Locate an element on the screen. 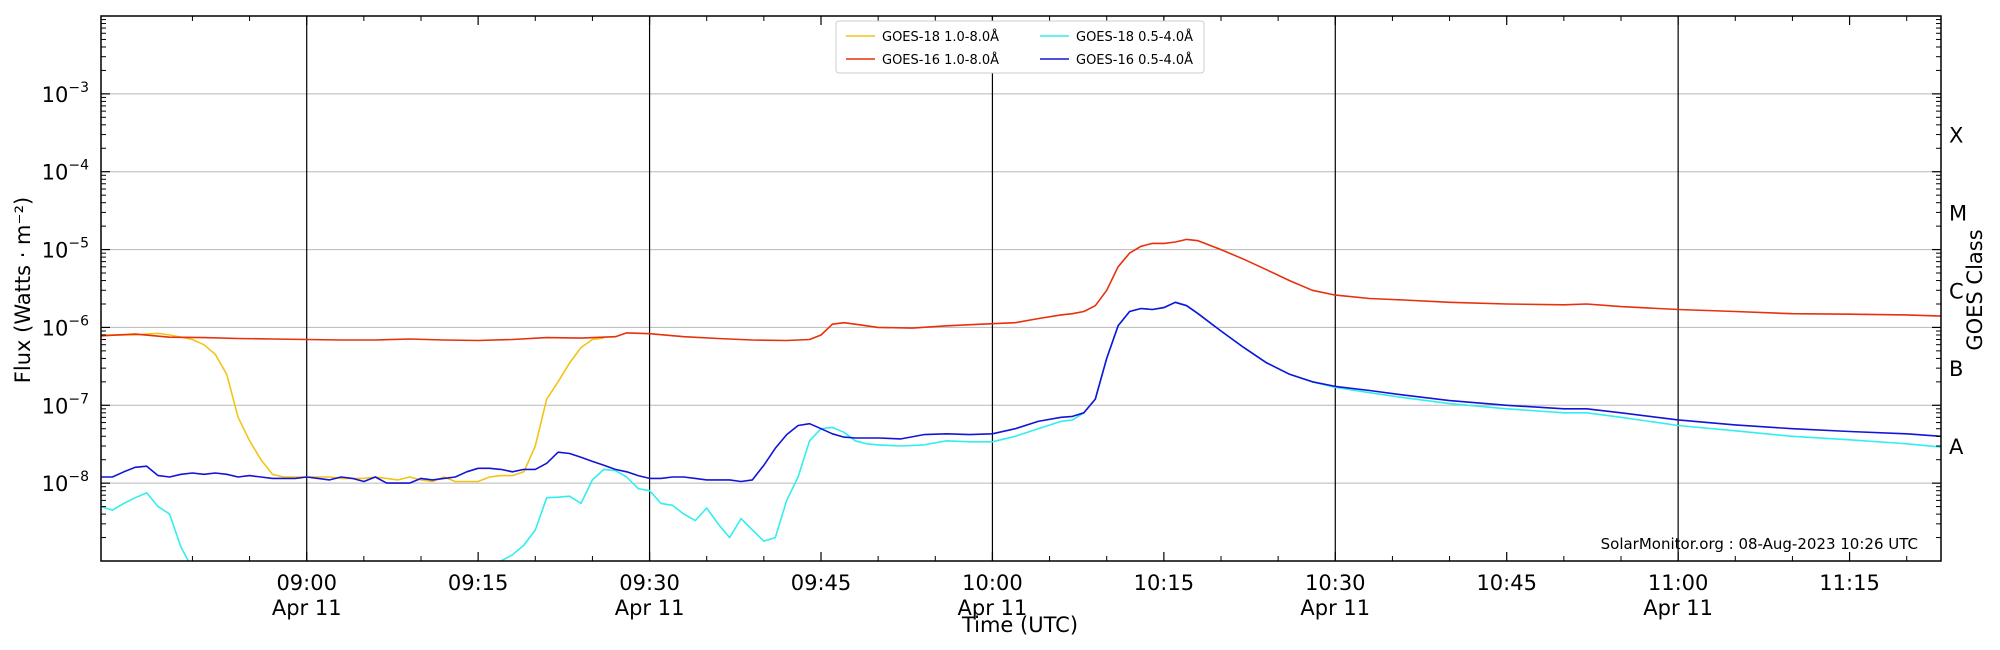  series-line is located at coordinates (1021, 290).